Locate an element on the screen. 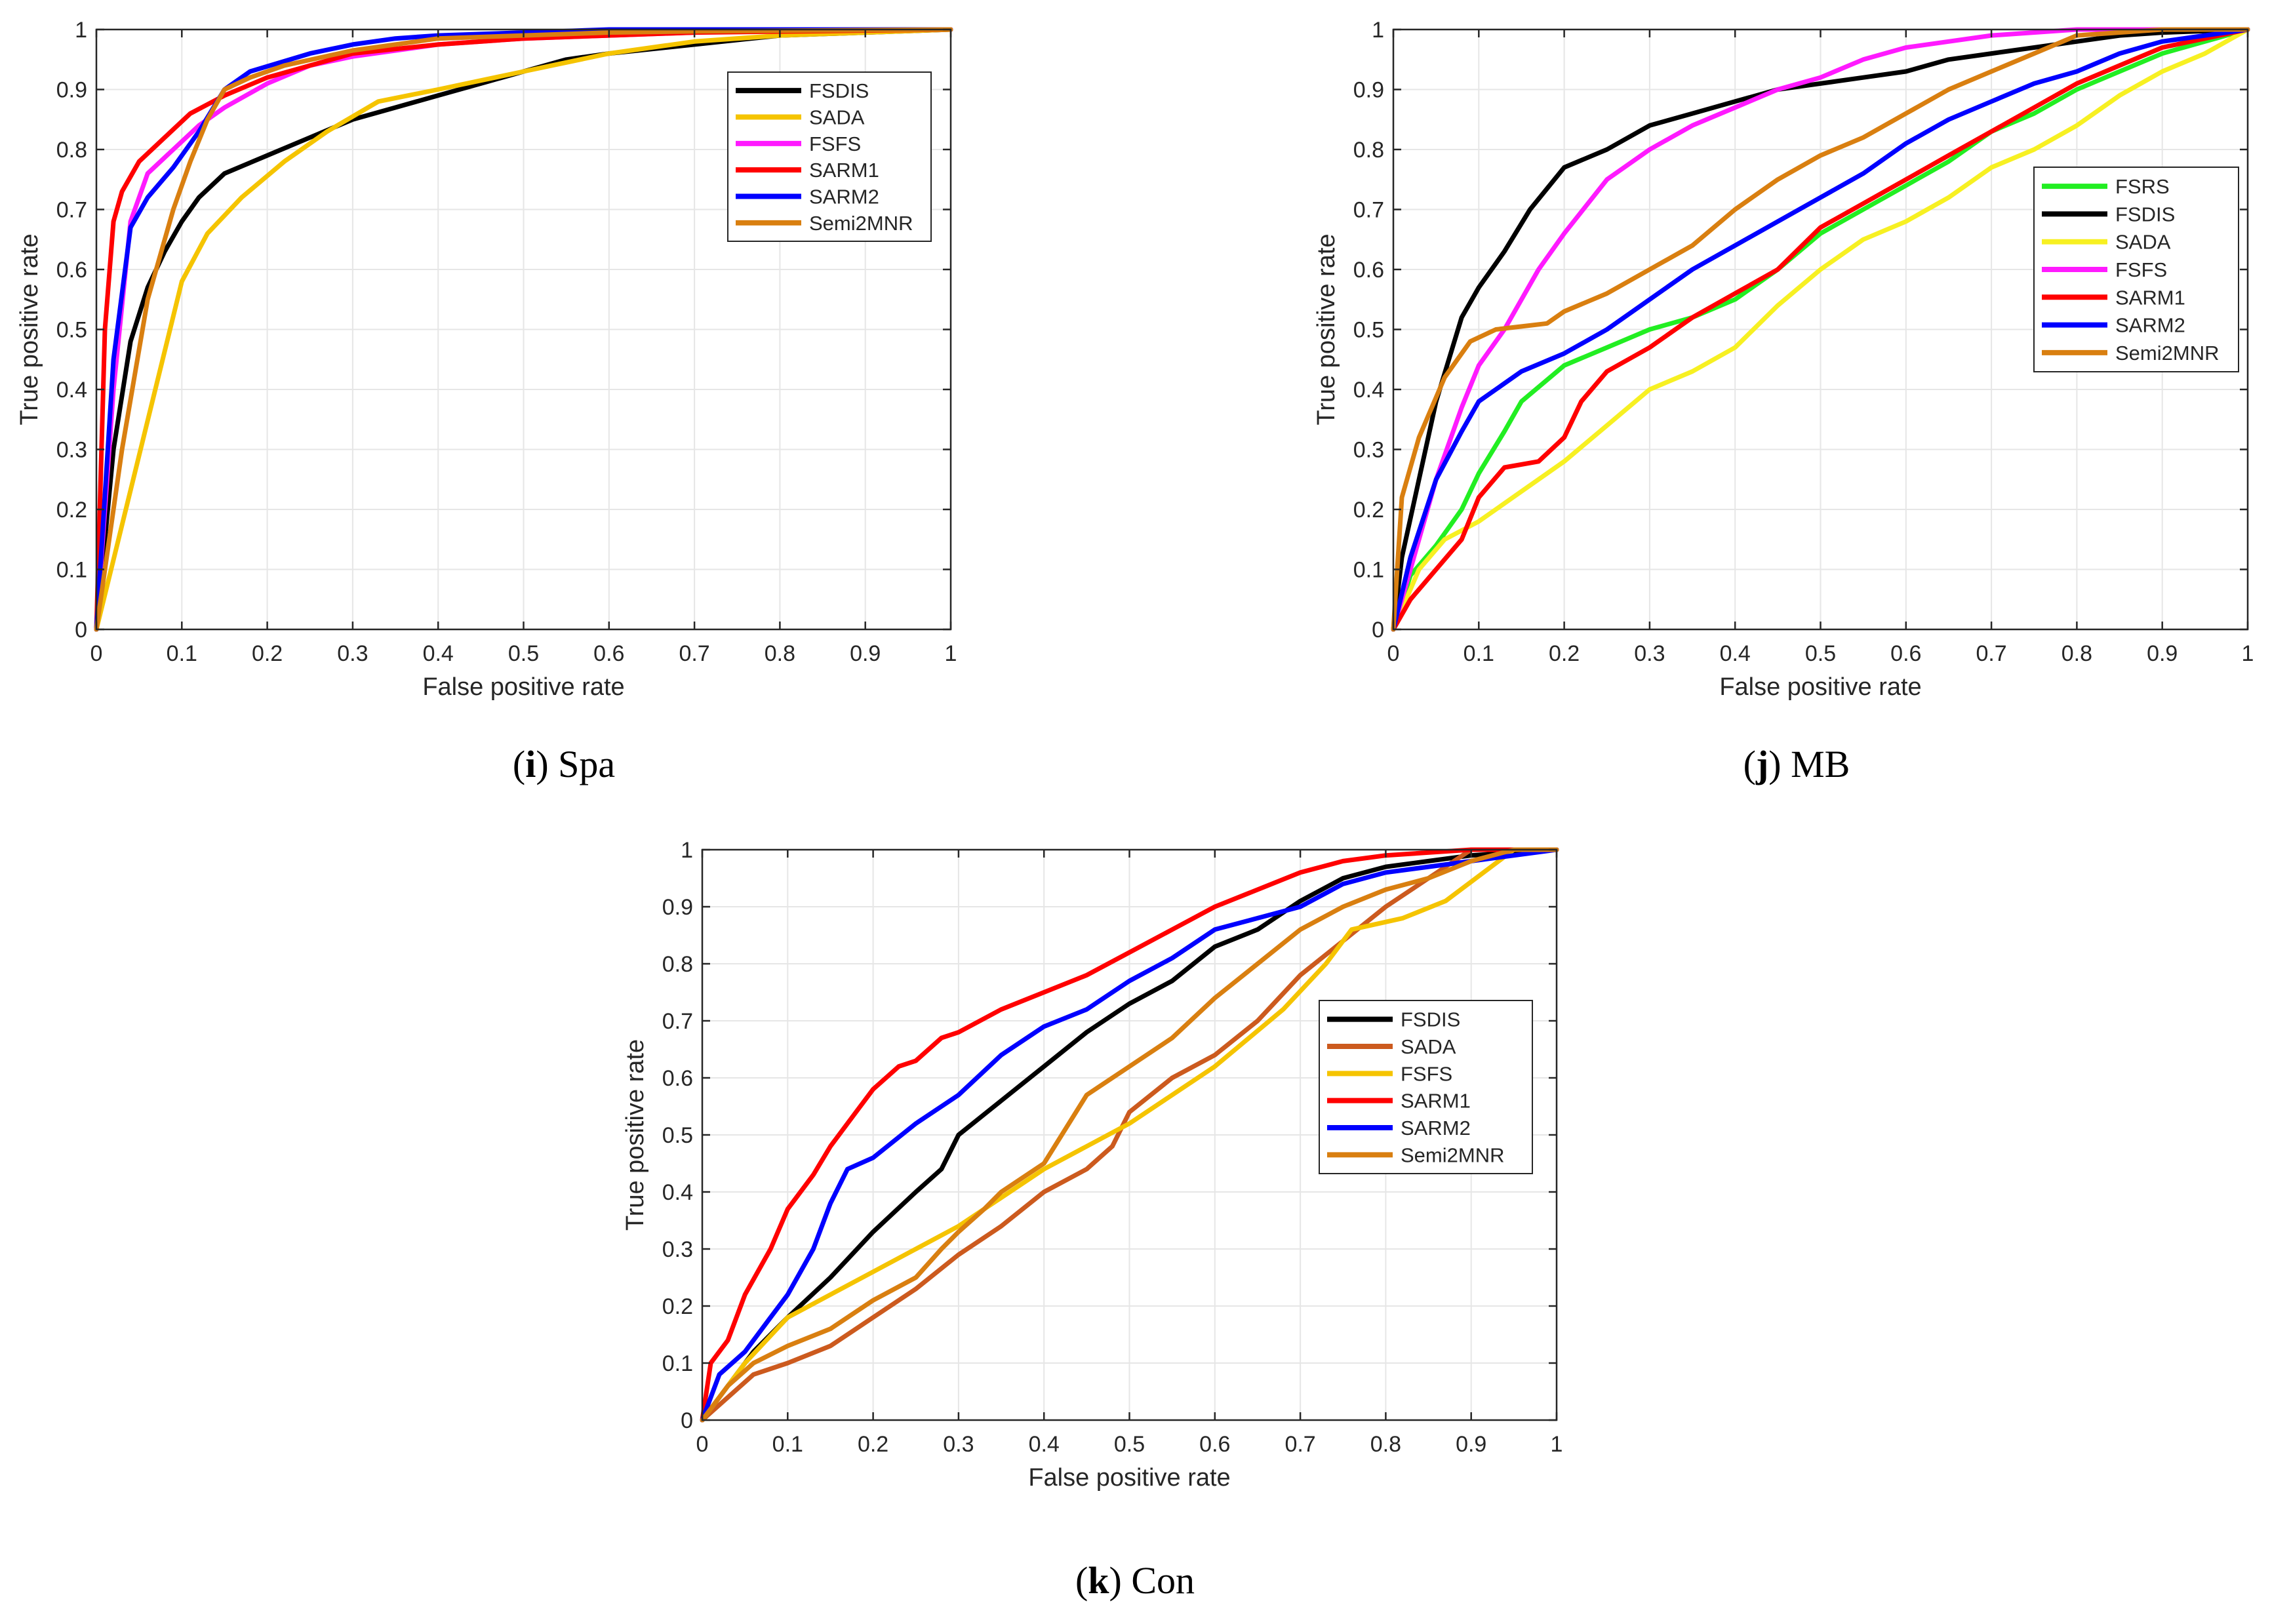 The image size is (2270, 1624). legend-box is located at coordinates (829, 157).